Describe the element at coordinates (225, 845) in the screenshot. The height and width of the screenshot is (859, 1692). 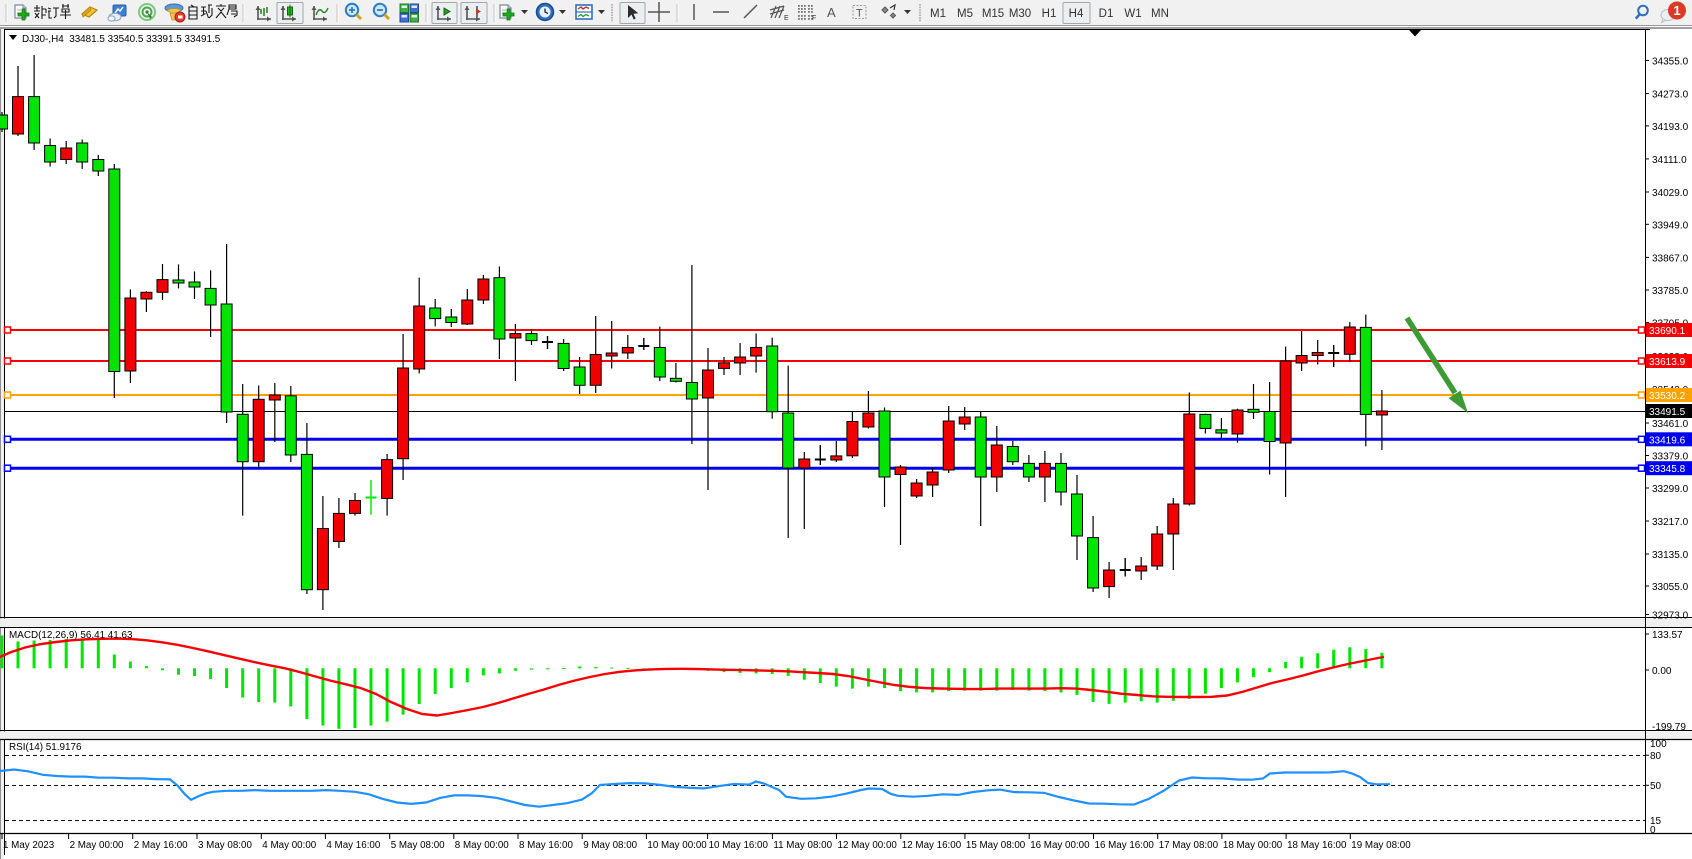
I see `svg-text: 3 May 08:00` at that location.